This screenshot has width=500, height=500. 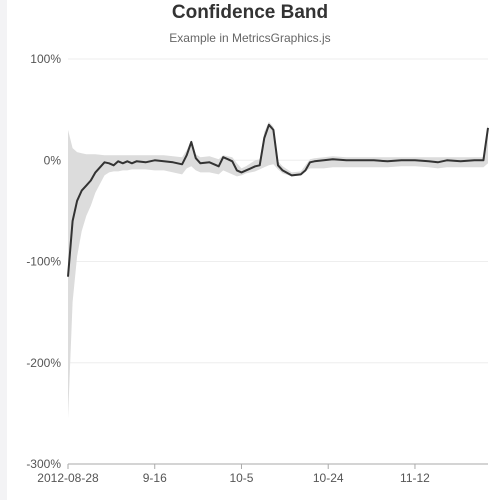 What do you see at coordinates (155, 478) in the screenshot?
I see `x-tick-label: 9-16` at bounding box center [155, 478].